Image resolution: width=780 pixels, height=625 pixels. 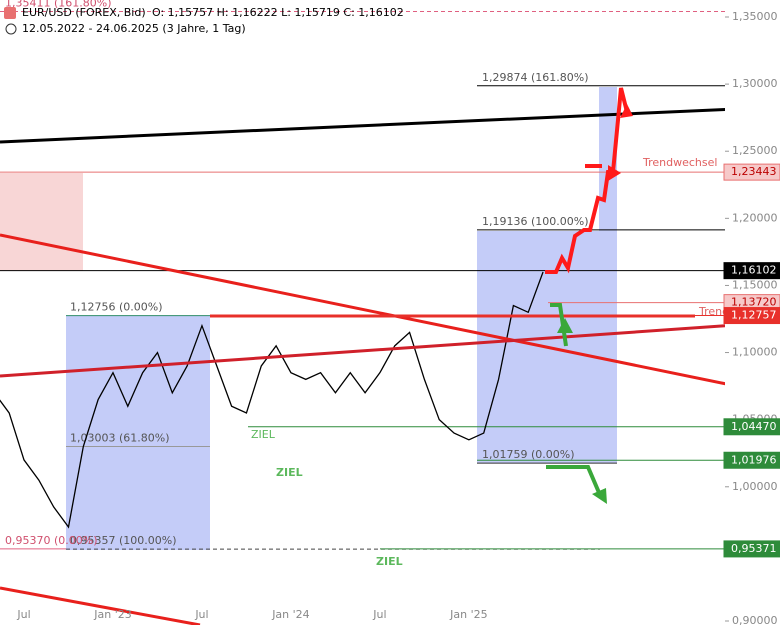 I want to click on price-label: 1,13720, so click(x=754, y=302).